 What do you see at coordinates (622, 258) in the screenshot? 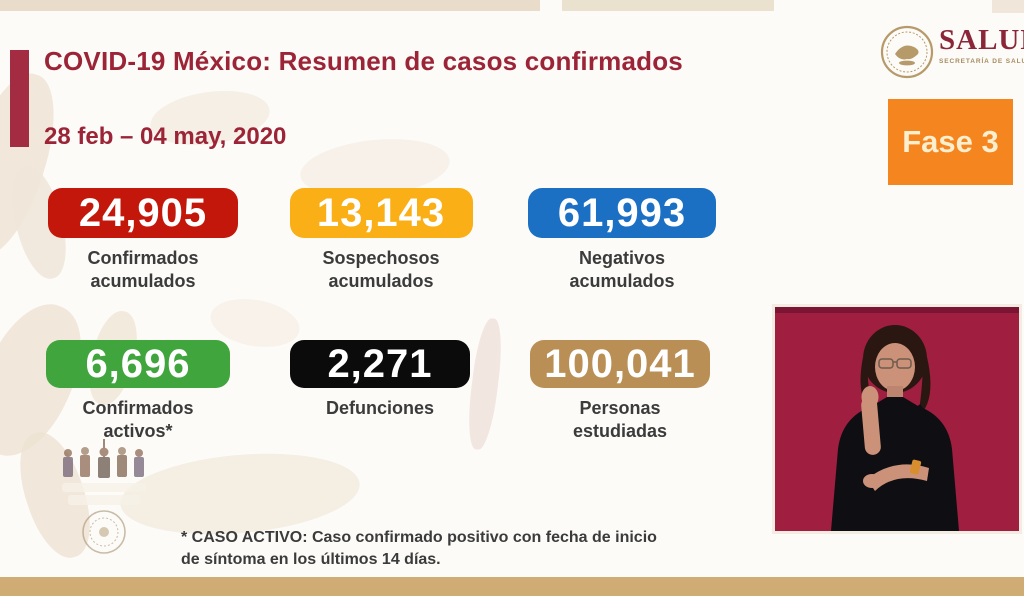
I see `stat-label-line: Negativos` at bounding box center [622, 258].